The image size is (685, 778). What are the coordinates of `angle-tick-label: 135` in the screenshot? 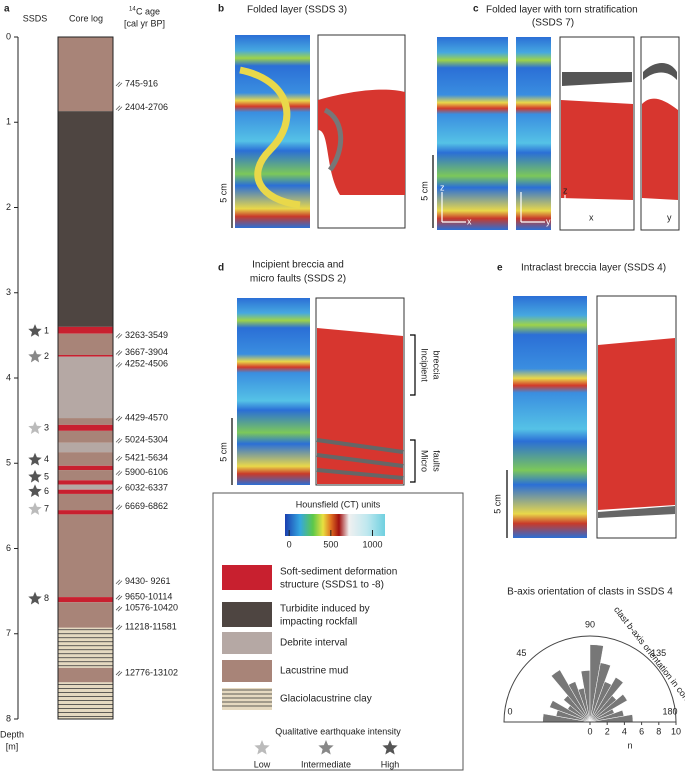 It's located at (658, 653).